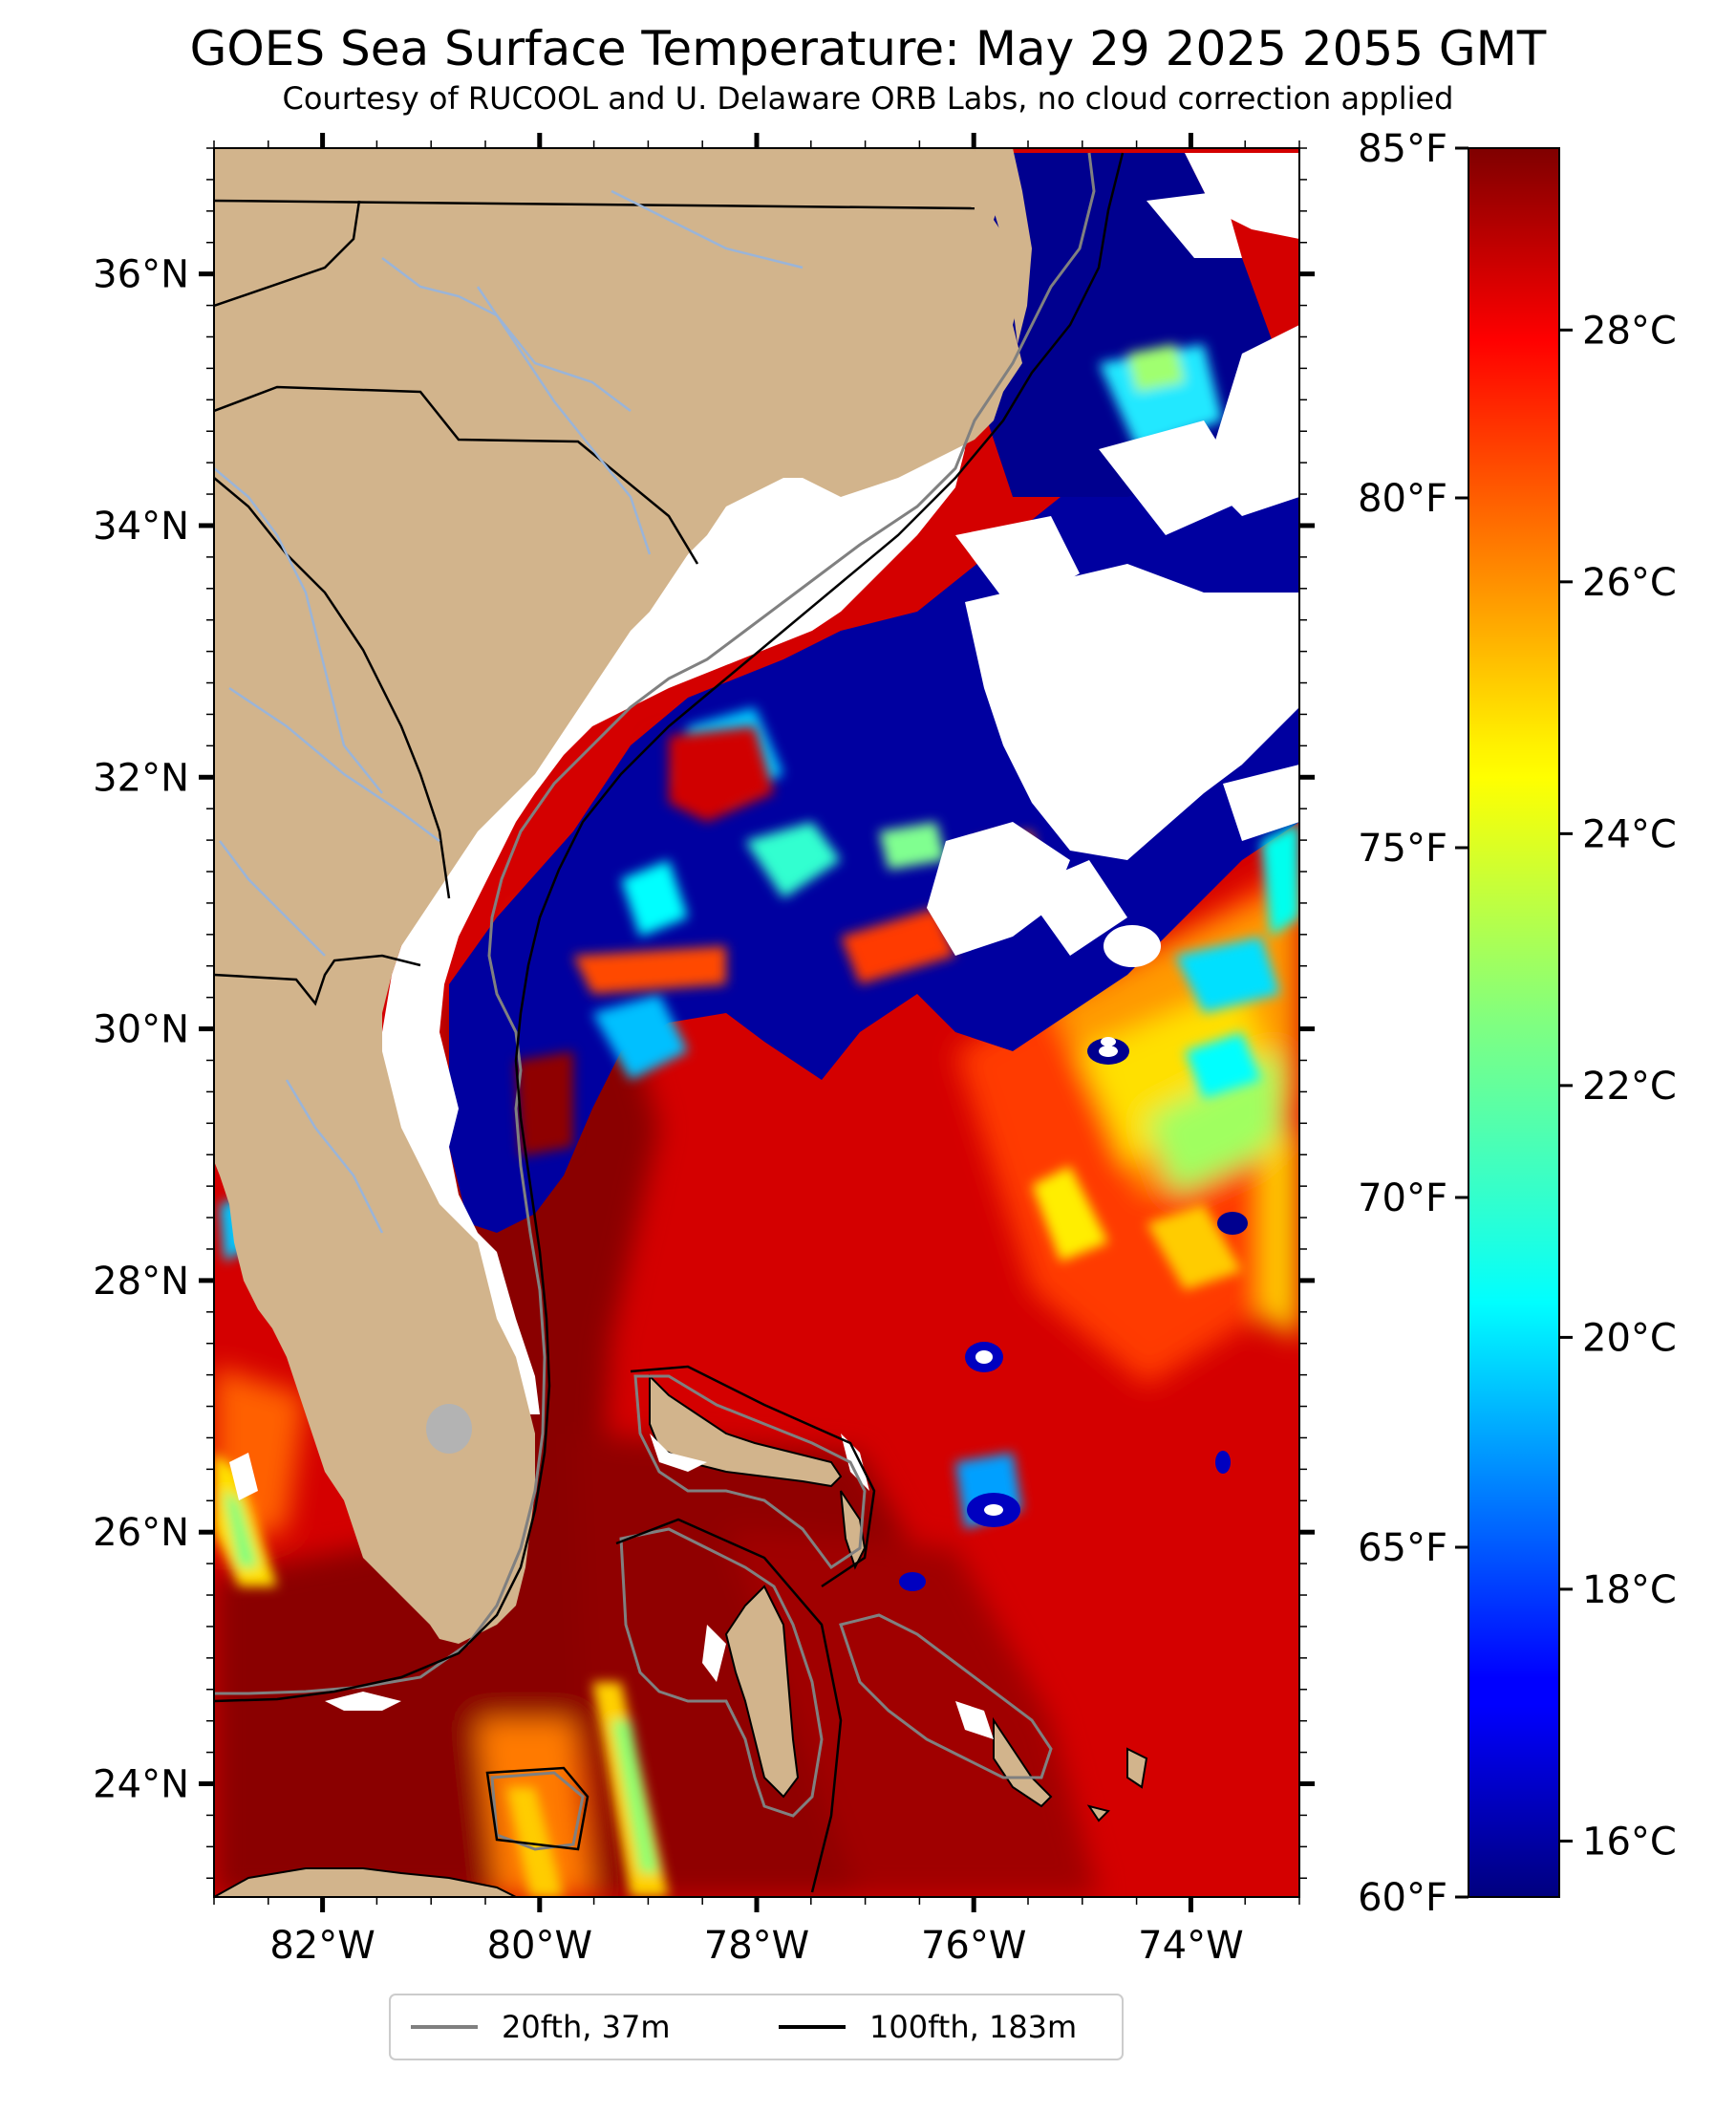  I want to click on lat-tick-label: 34°N, so click(141, 527).